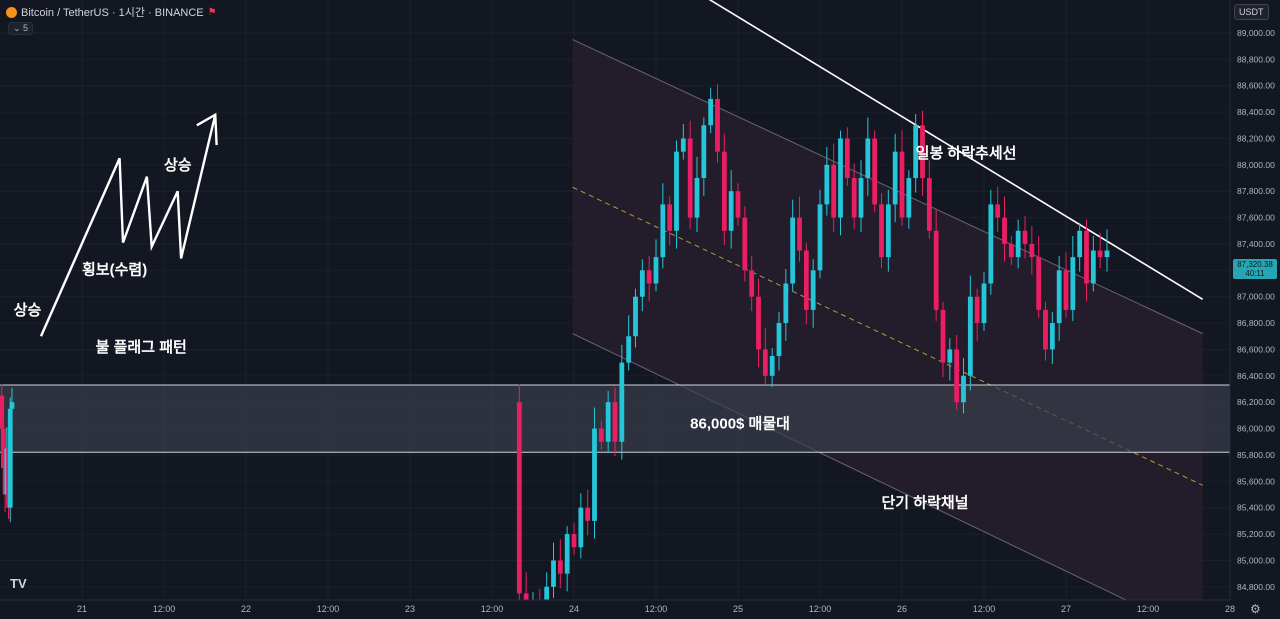 This screenshot has height=619, width=1280. What do you see at coordinates (1256, 86) in the screenshot?
I see `price-tick-label: 88,600.00` at bounding box center [1256, 86].